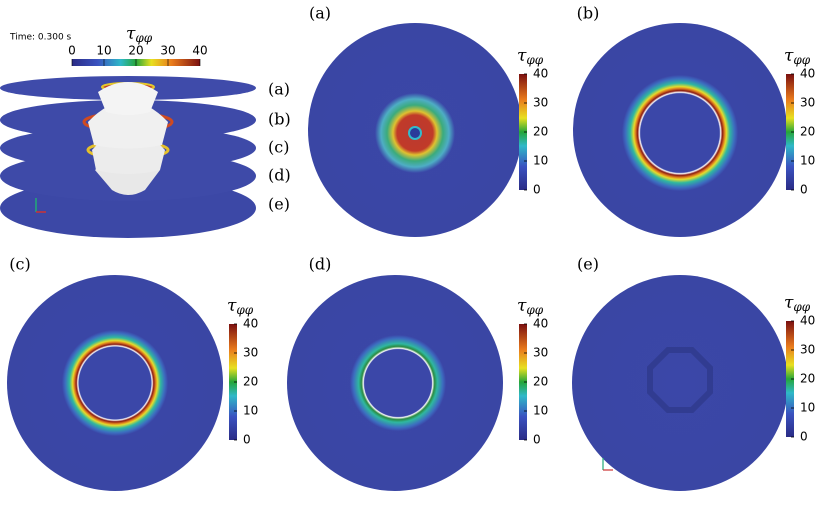 The width and height of the screenshot is (830, 509). Describe the element at coordinates (40, 38) in the screenshot. I see `time-label: Time: 0.300 s` at that location.